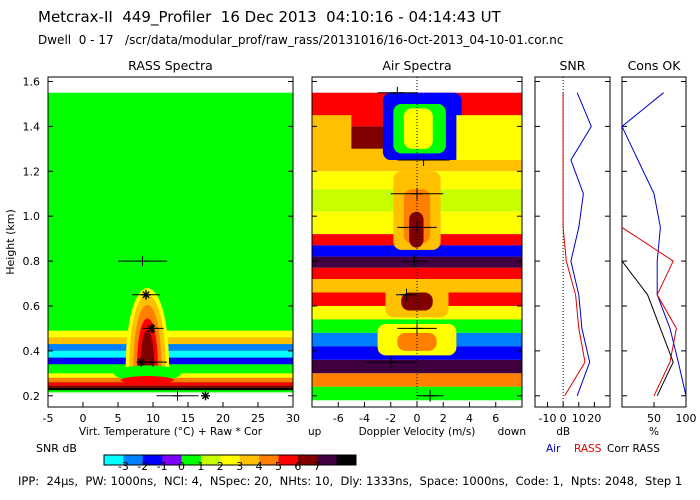 This screenshot has width=700, height=500. Describe the element at coordinates (200, 466) in the screenshot. I see `colorbar-tick-label: 1` at that location.